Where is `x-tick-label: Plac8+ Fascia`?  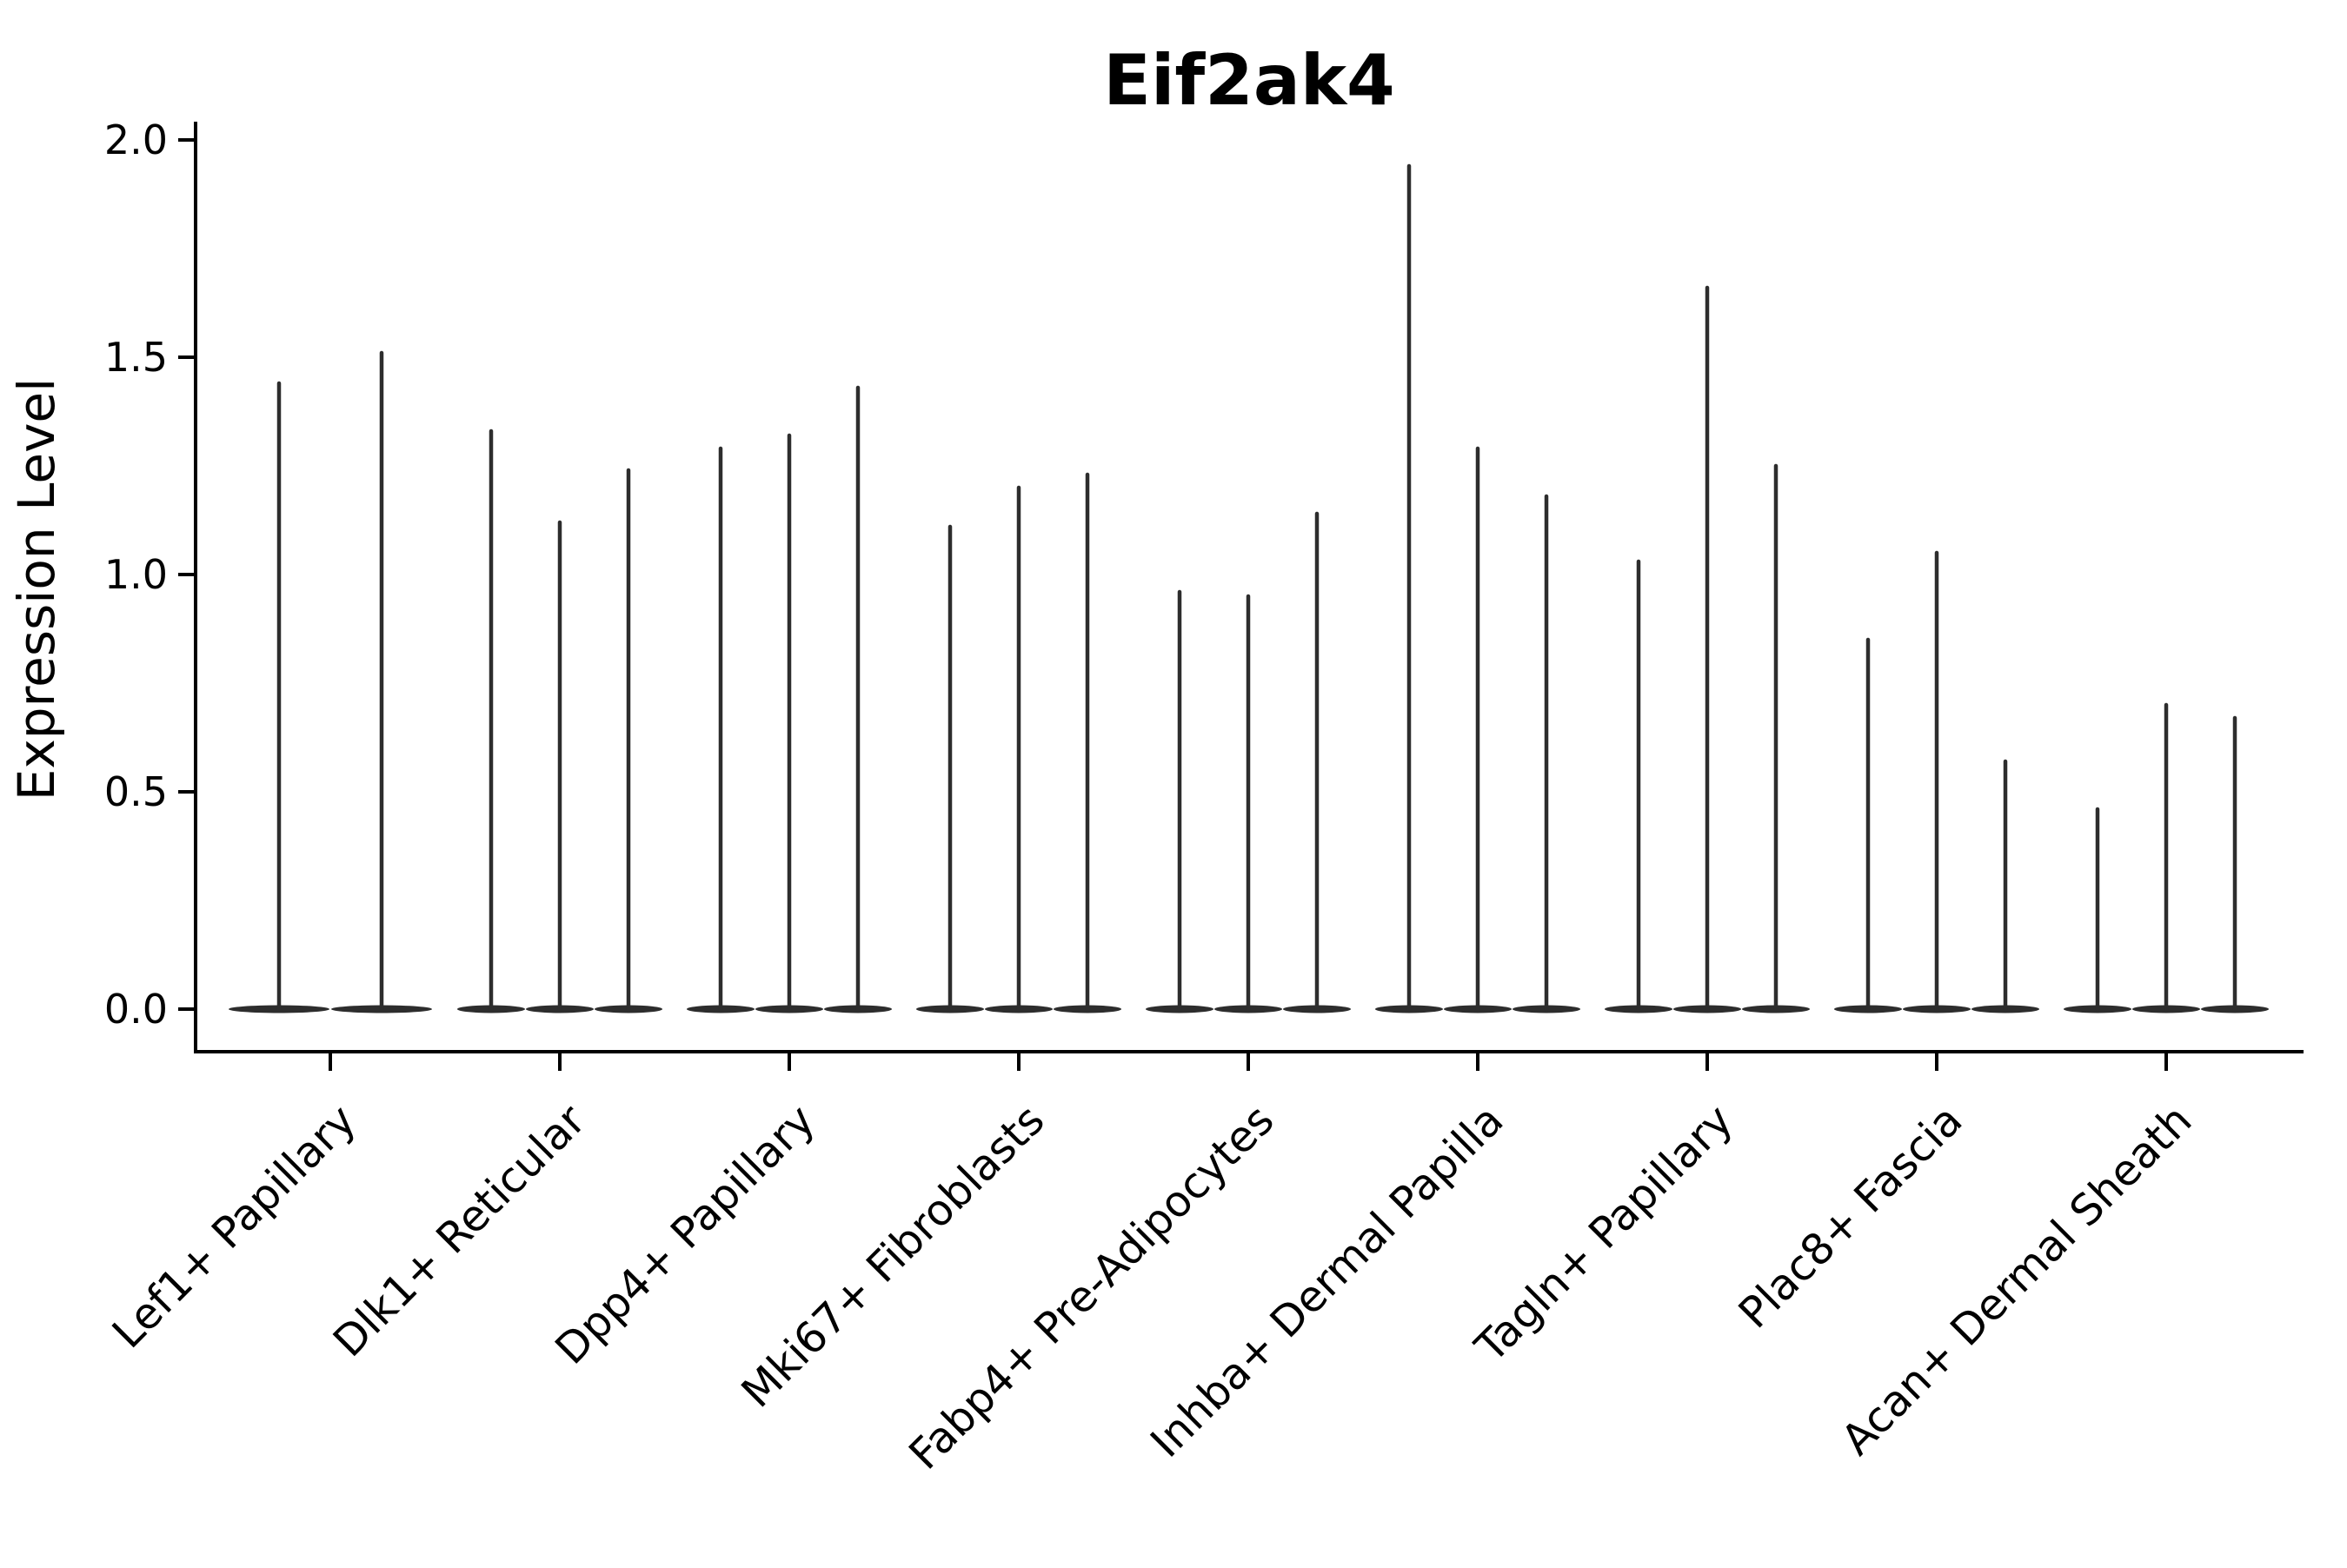 x-tick-label: Plac8+ Fascia is located at coordinates (1850, 1216).